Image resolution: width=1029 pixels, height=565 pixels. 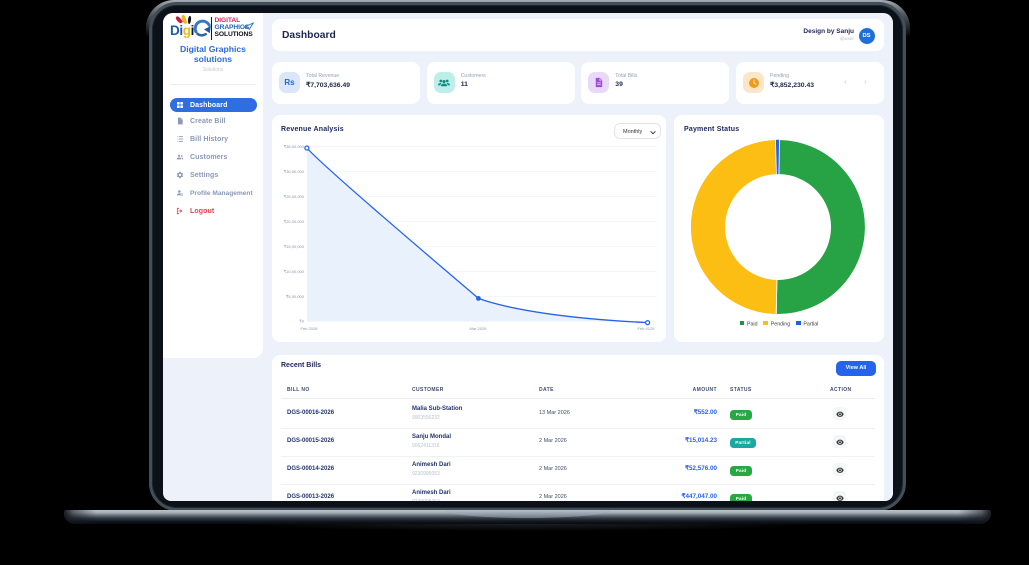 I want to click on svg-text: ₹20,00,000, so click(x=294, y=221).